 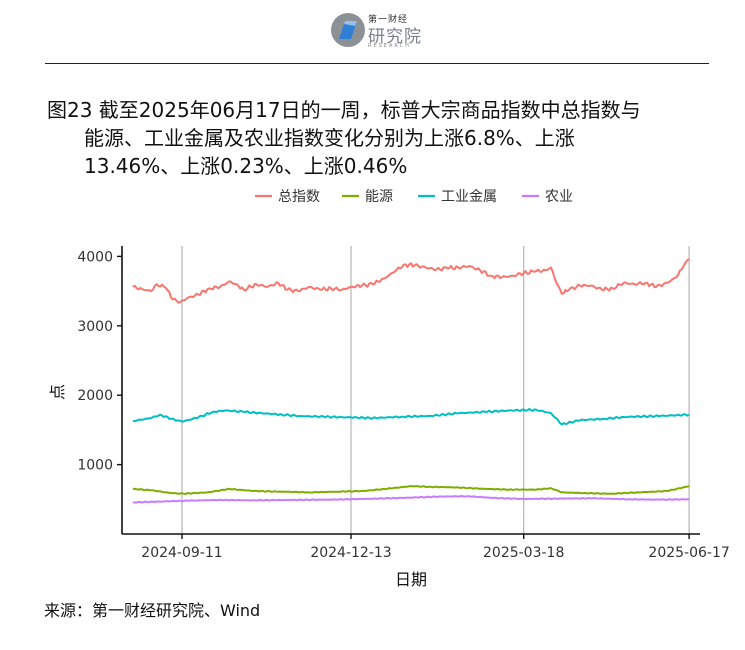 I want to click on y-tick-label: 4000, so click(x=95, y=257).